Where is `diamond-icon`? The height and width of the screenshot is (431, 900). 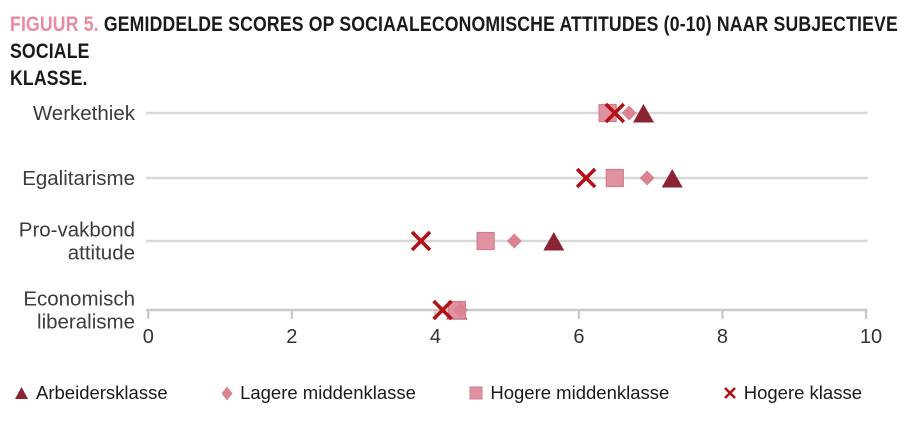 diamond-icon is located at coordinates (227, 393).